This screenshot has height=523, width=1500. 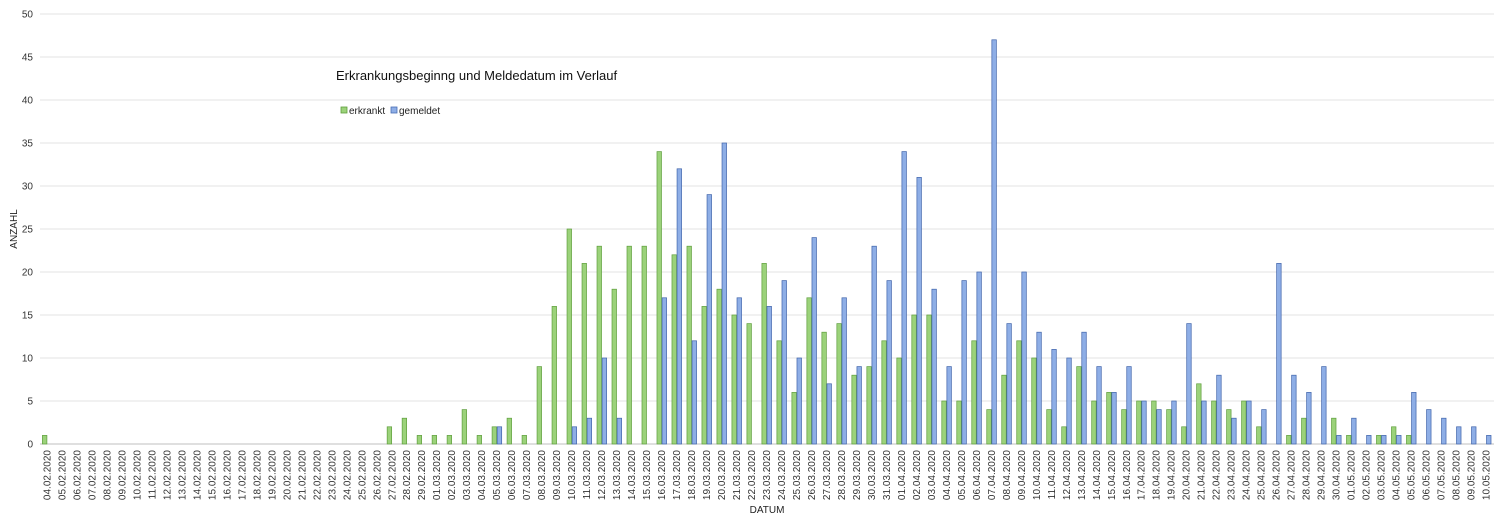 I want to click on bar-erkrankt-09.03.2020, so click(x=554, y=375).